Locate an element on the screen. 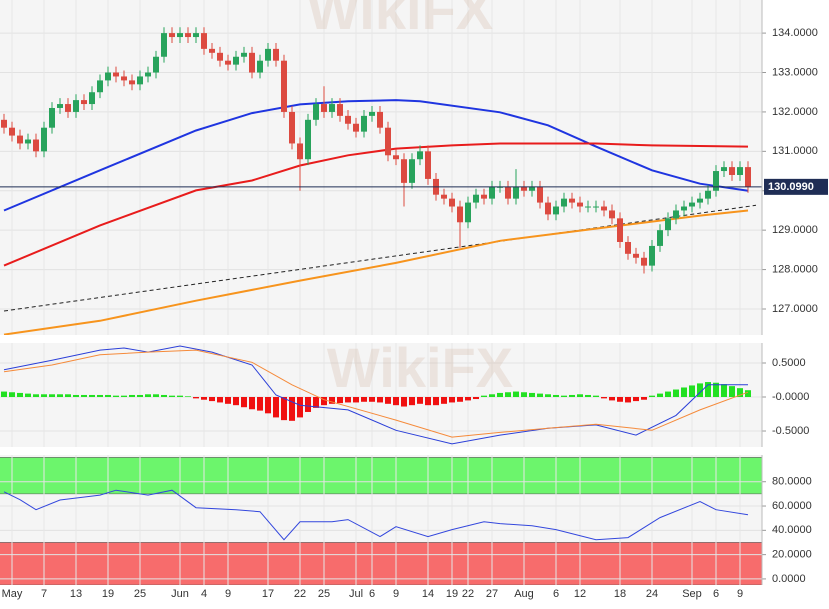 This screenshot has height=609, width=829. y-tick-label: 133.0000 is located at coordinates (795, 72).